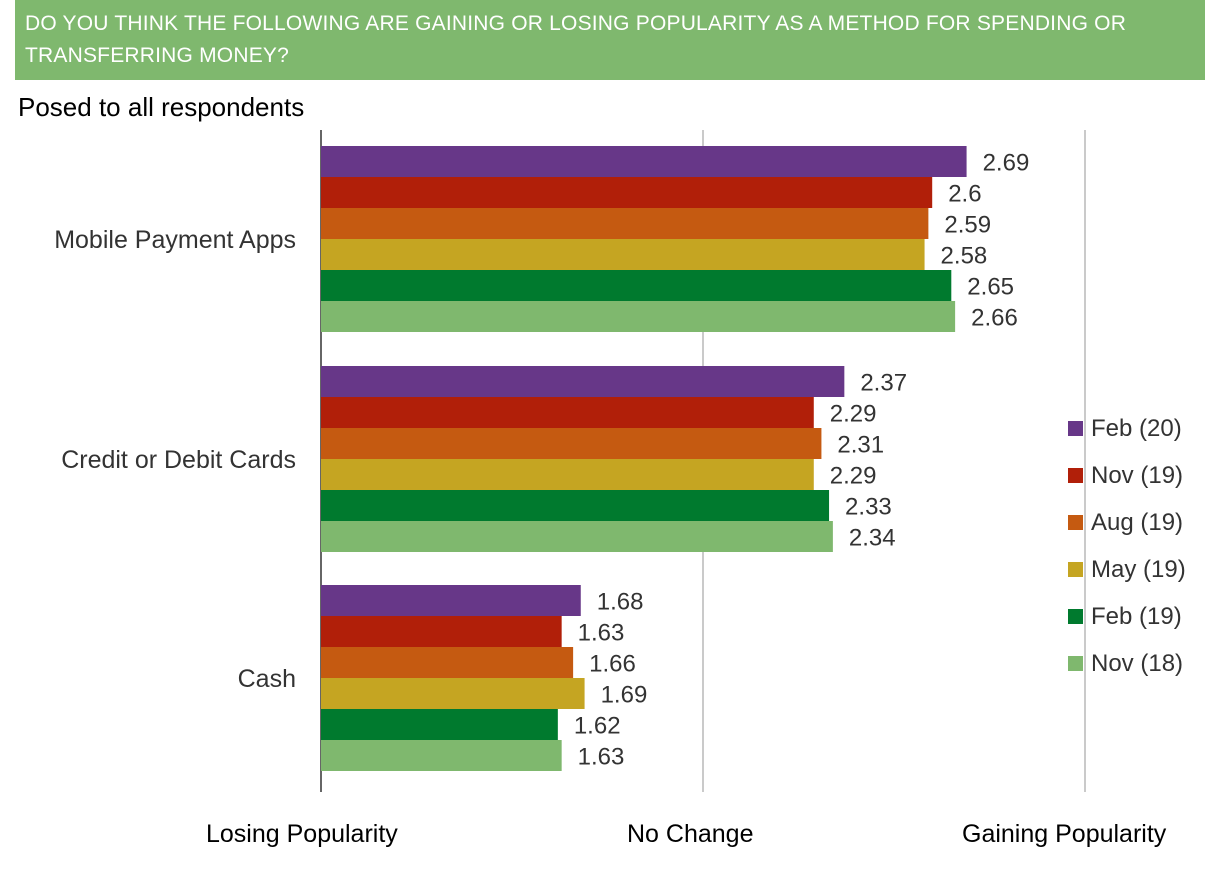 The height and width of the screenshot is (871, 1212). Describe the element at coordinates (994, 318) in the screenshot. I see `data-label: 2.66` at that location.